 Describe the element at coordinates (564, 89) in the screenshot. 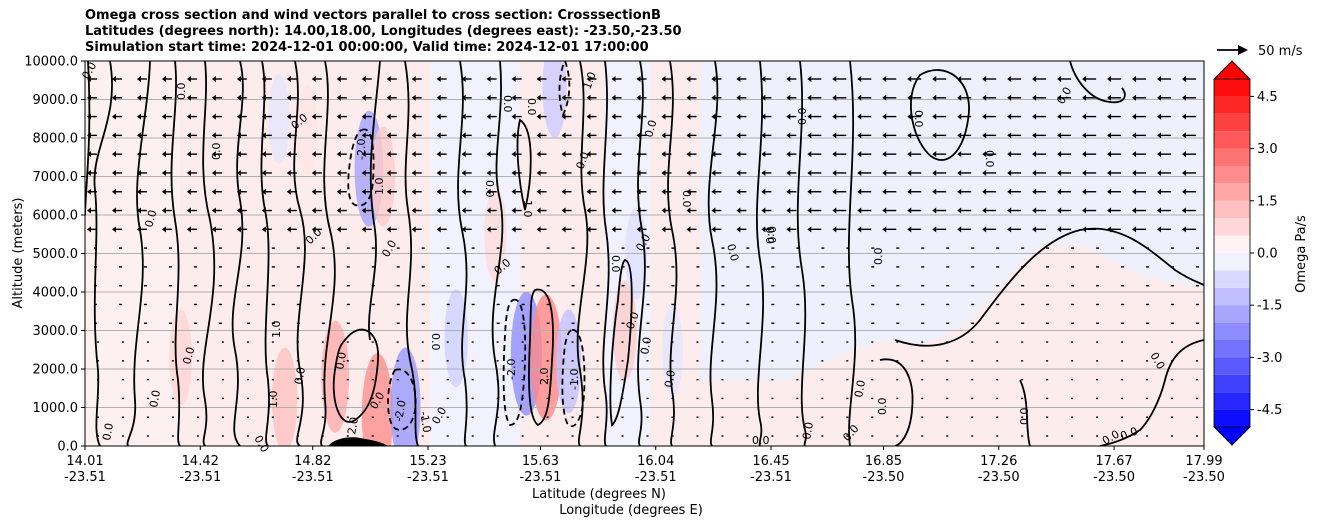

I see `contour-line-negative` at that location.